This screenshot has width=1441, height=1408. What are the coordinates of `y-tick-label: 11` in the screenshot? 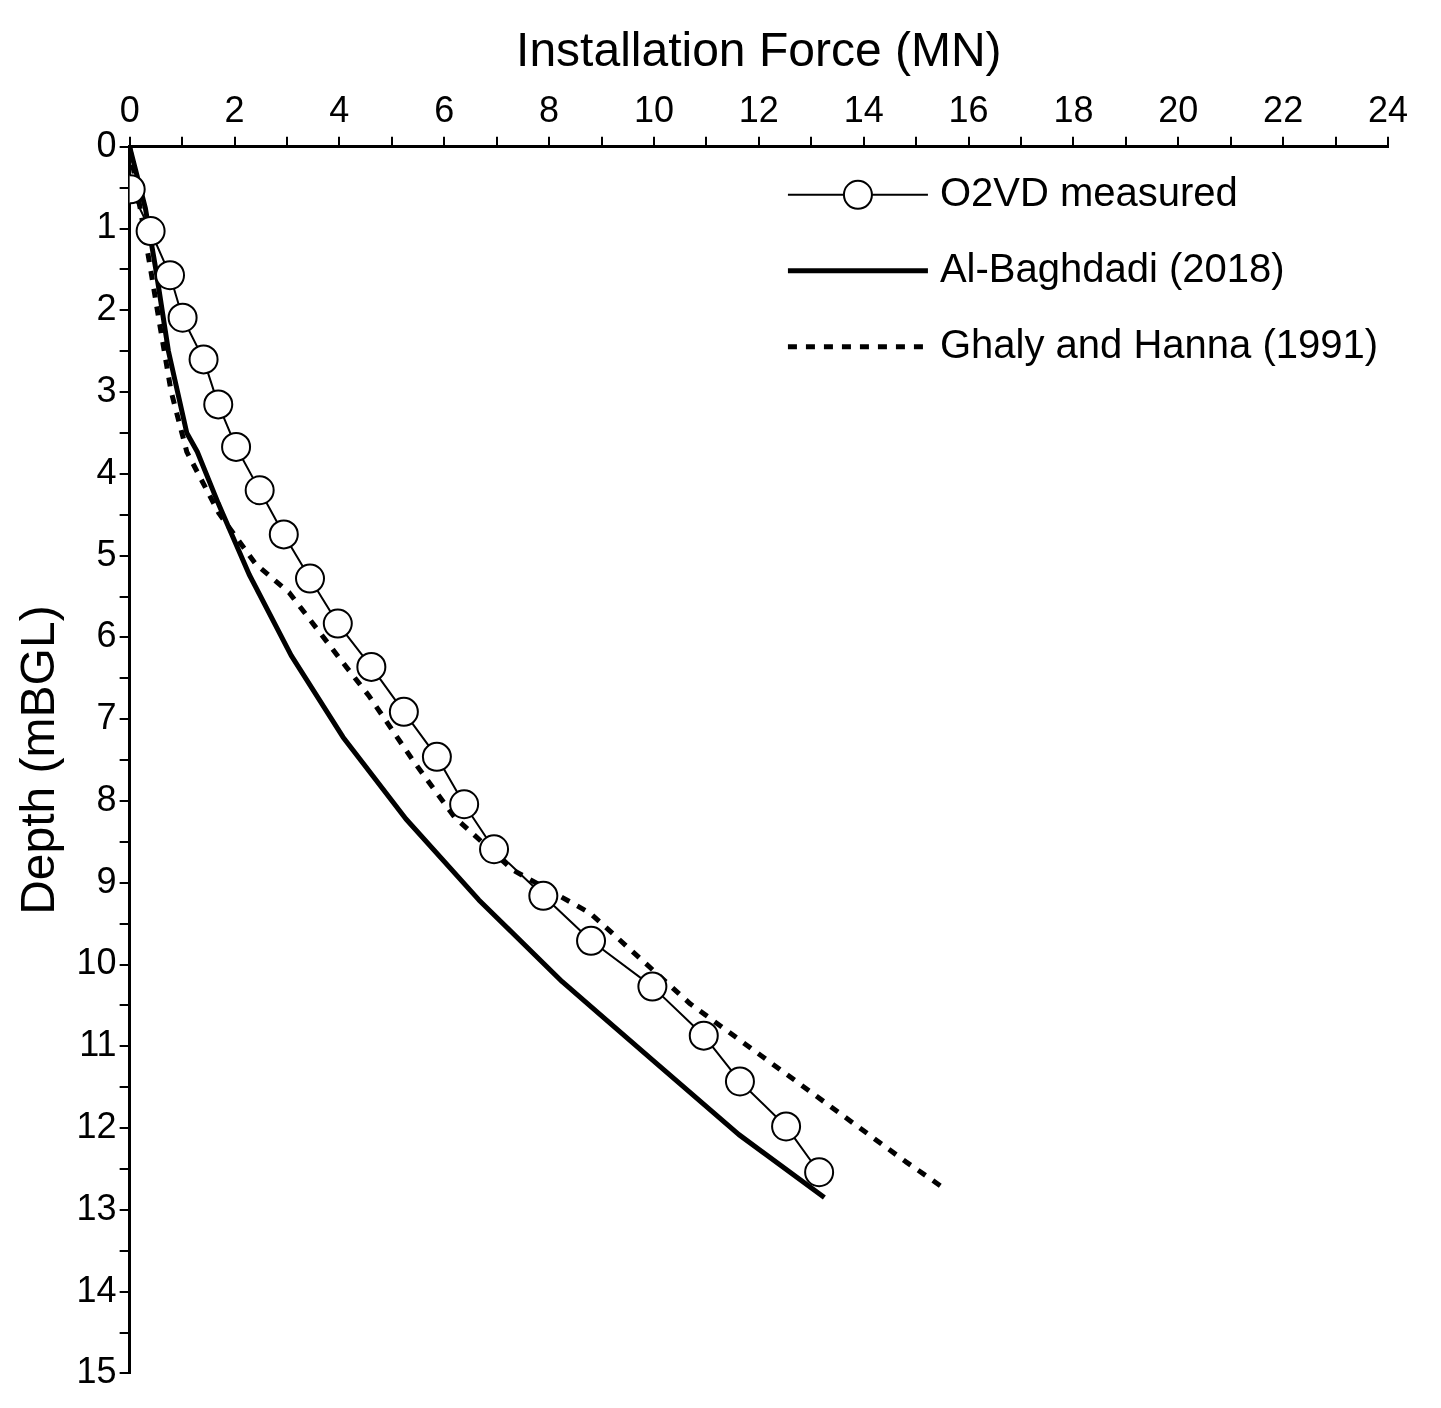 It's located at (98, 1044).